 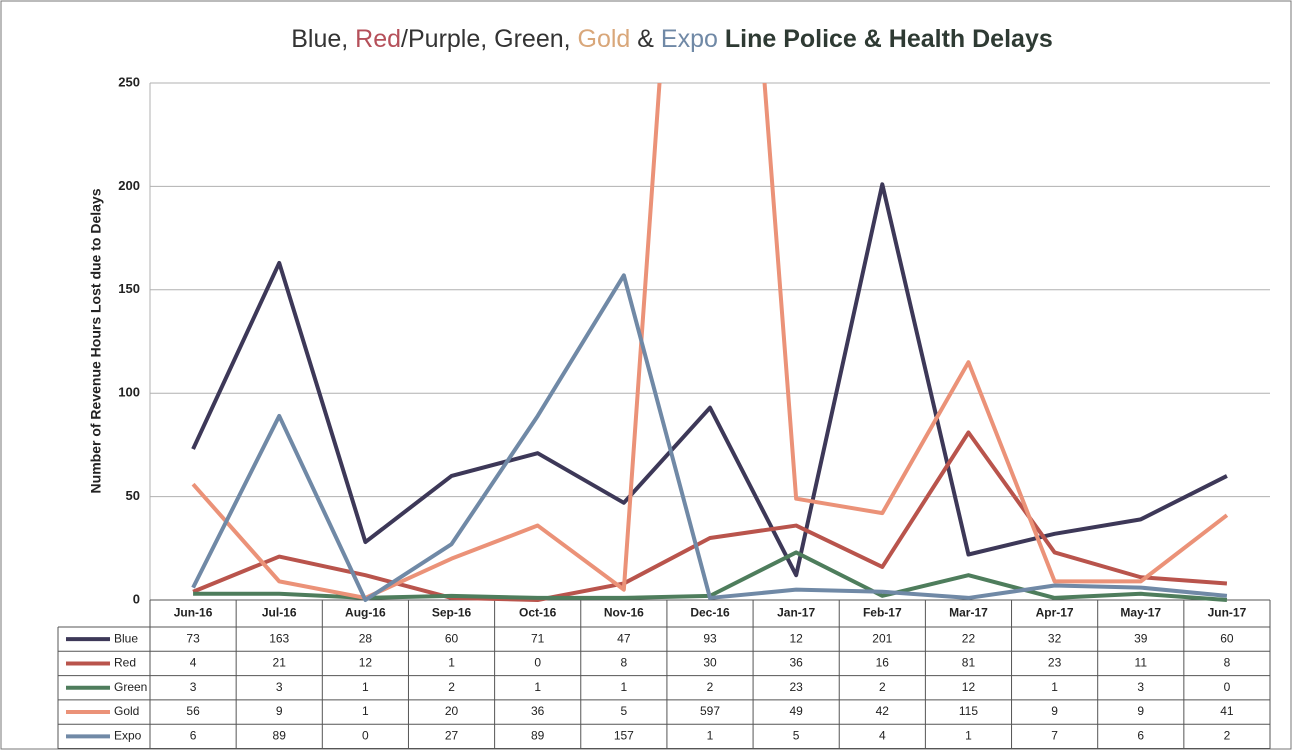 What do you see at coordinates (645, 39) in the screenshot?
I see `title-part: &` at bounding box center [645, 39].